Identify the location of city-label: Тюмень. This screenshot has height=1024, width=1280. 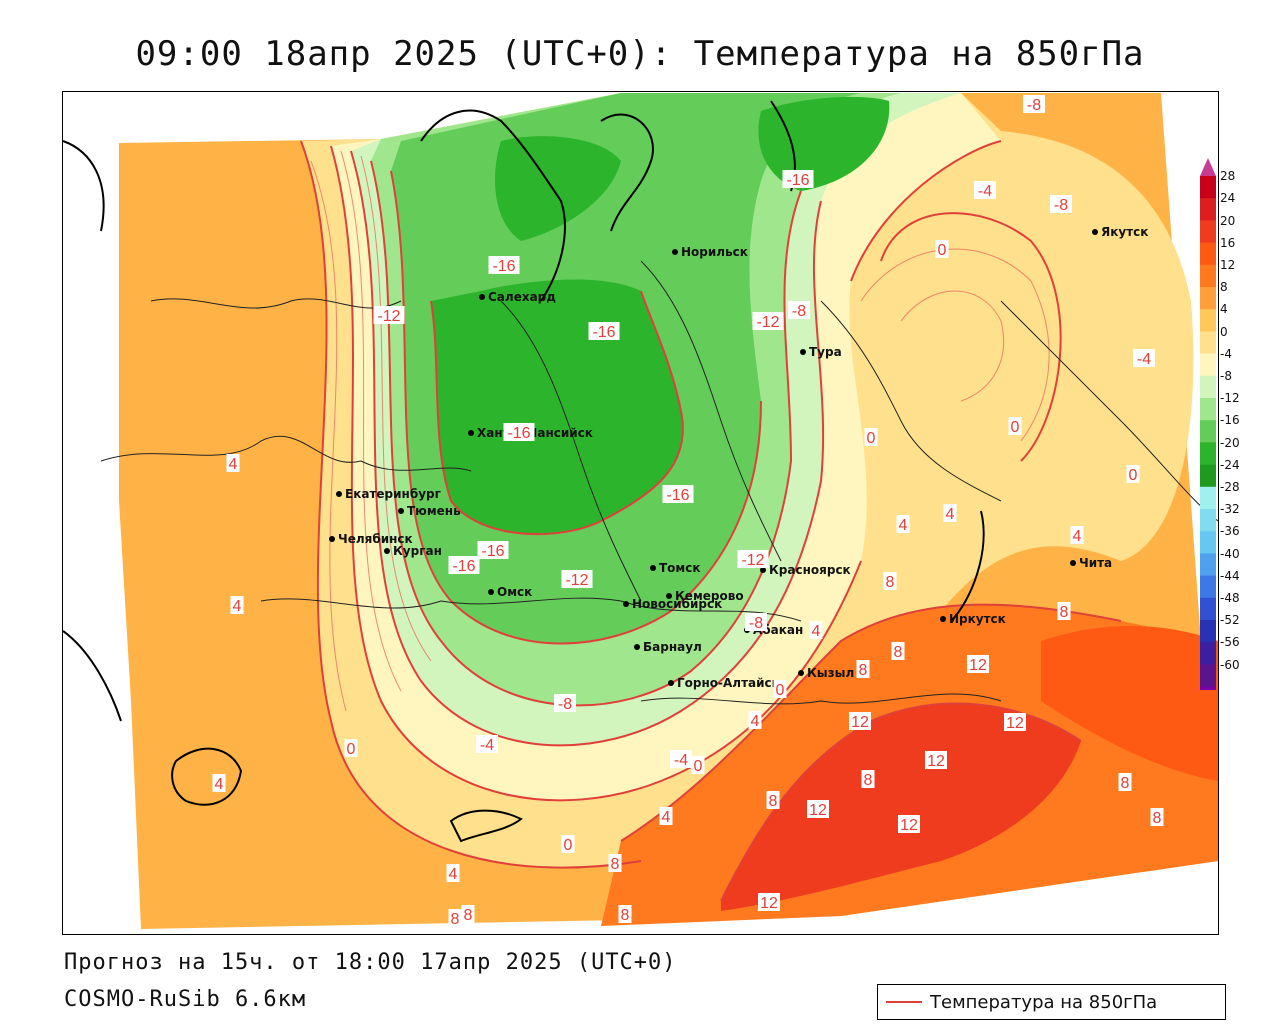
(434, 511).